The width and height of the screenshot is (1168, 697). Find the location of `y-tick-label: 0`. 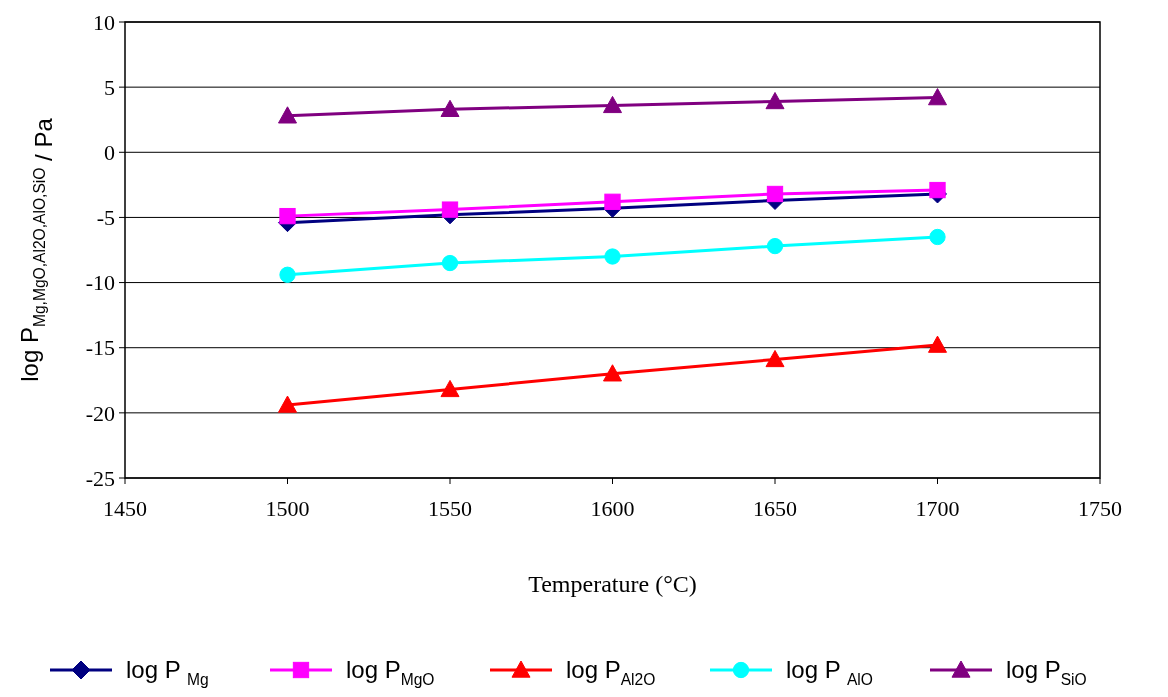

y-tick-label: 0 is located at coordinates (109, 152).